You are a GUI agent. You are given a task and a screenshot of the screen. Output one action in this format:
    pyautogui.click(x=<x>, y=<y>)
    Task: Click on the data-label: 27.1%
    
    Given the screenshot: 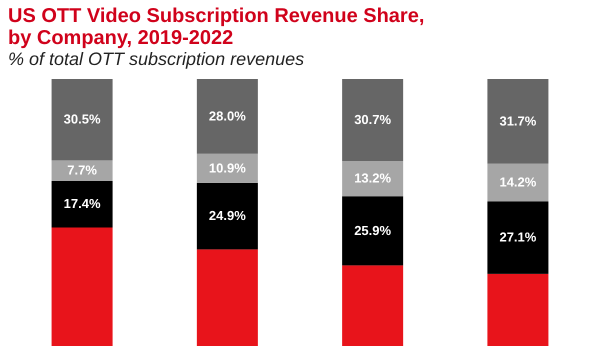 What is the action you would take?
    pyautogui.click(x=518, y=237)
    